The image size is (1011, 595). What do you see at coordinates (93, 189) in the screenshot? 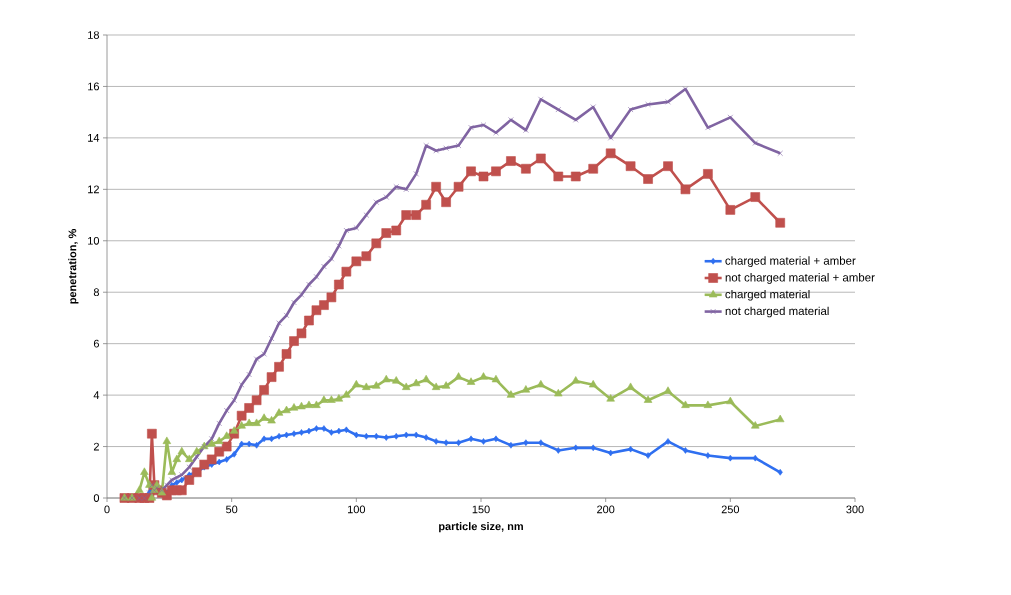
I see `y-tick-label: 12` at bounding box center [93, 189].